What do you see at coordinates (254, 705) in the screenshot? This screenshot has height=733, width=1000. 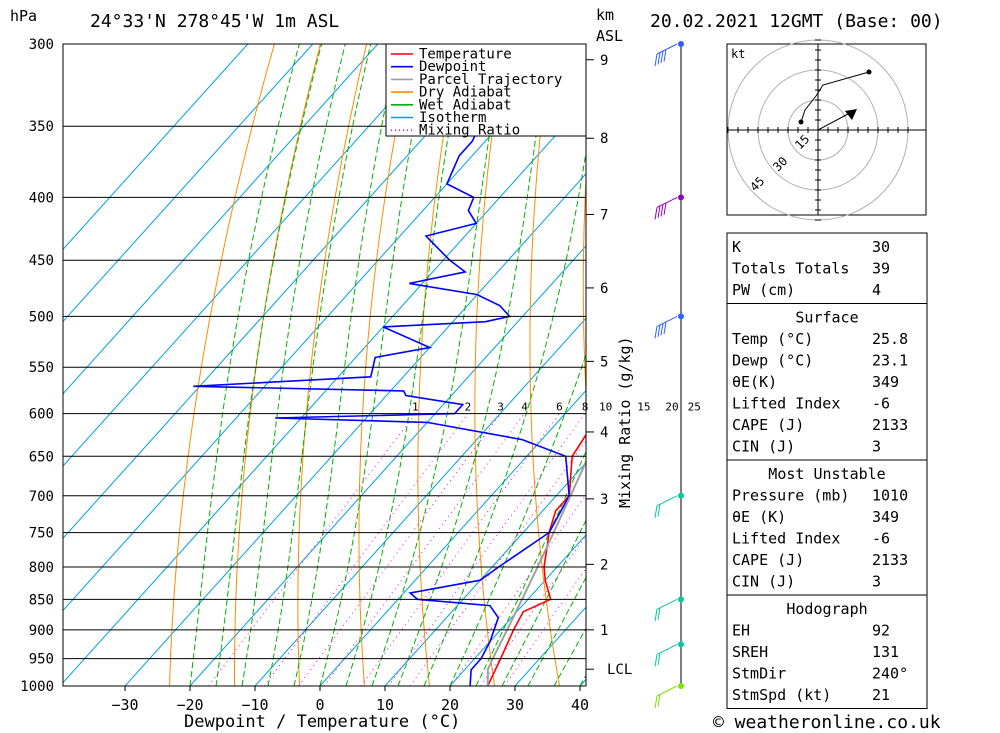 I see `x-tick-label: −10` at bounding box center [254, 705].